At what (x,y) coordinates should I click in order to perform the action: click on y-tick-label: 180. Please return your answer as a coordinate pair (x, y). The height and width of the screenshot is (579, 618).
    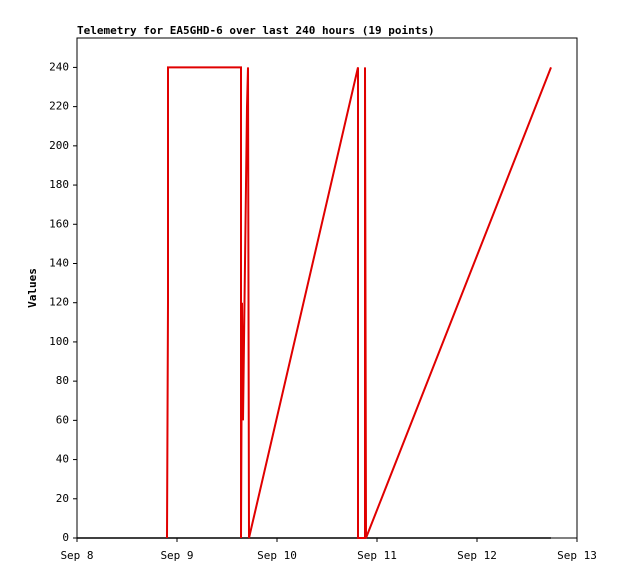
    Looking at the image, I should click on (59, 184).